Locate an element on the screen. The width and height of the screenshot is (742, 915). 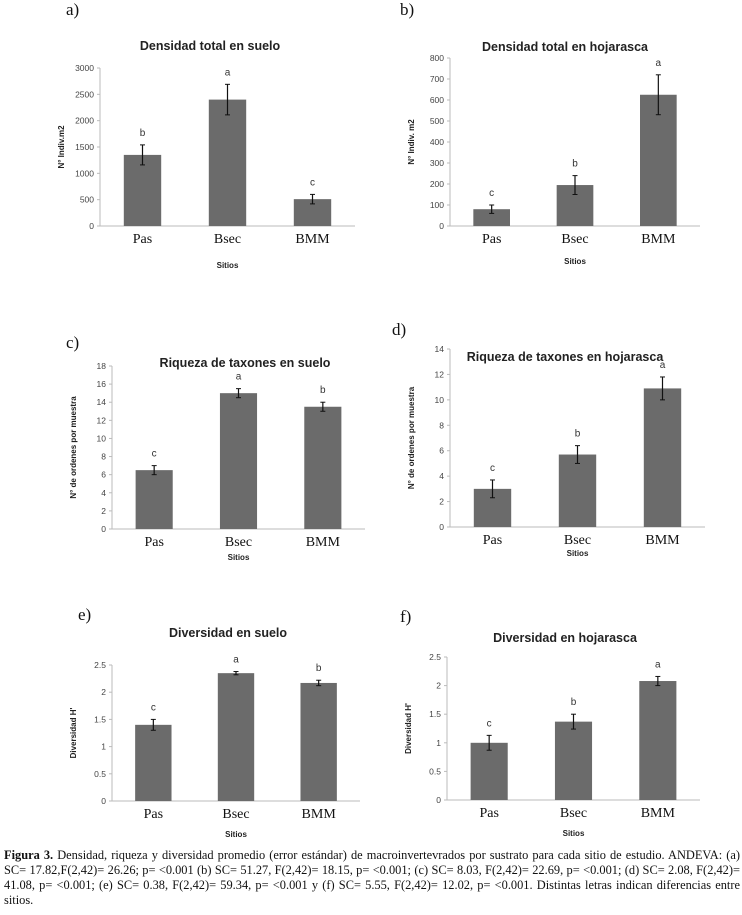
y-axis-label: N° Indiv. m2 is located at coordinates (411, 142).